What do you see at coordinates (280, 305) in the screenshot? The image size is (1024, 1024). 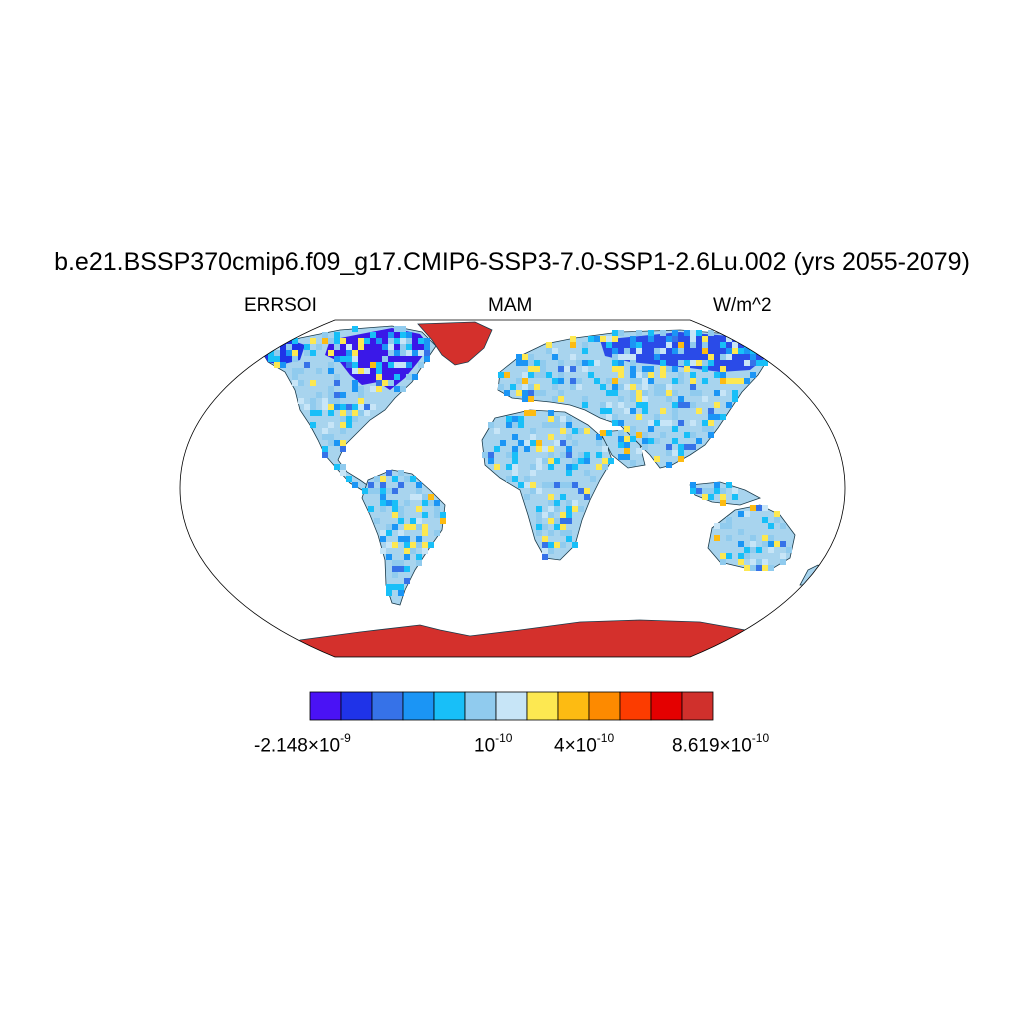 I see `variable-label: ERRSOI` at bounding box center [280, 305].